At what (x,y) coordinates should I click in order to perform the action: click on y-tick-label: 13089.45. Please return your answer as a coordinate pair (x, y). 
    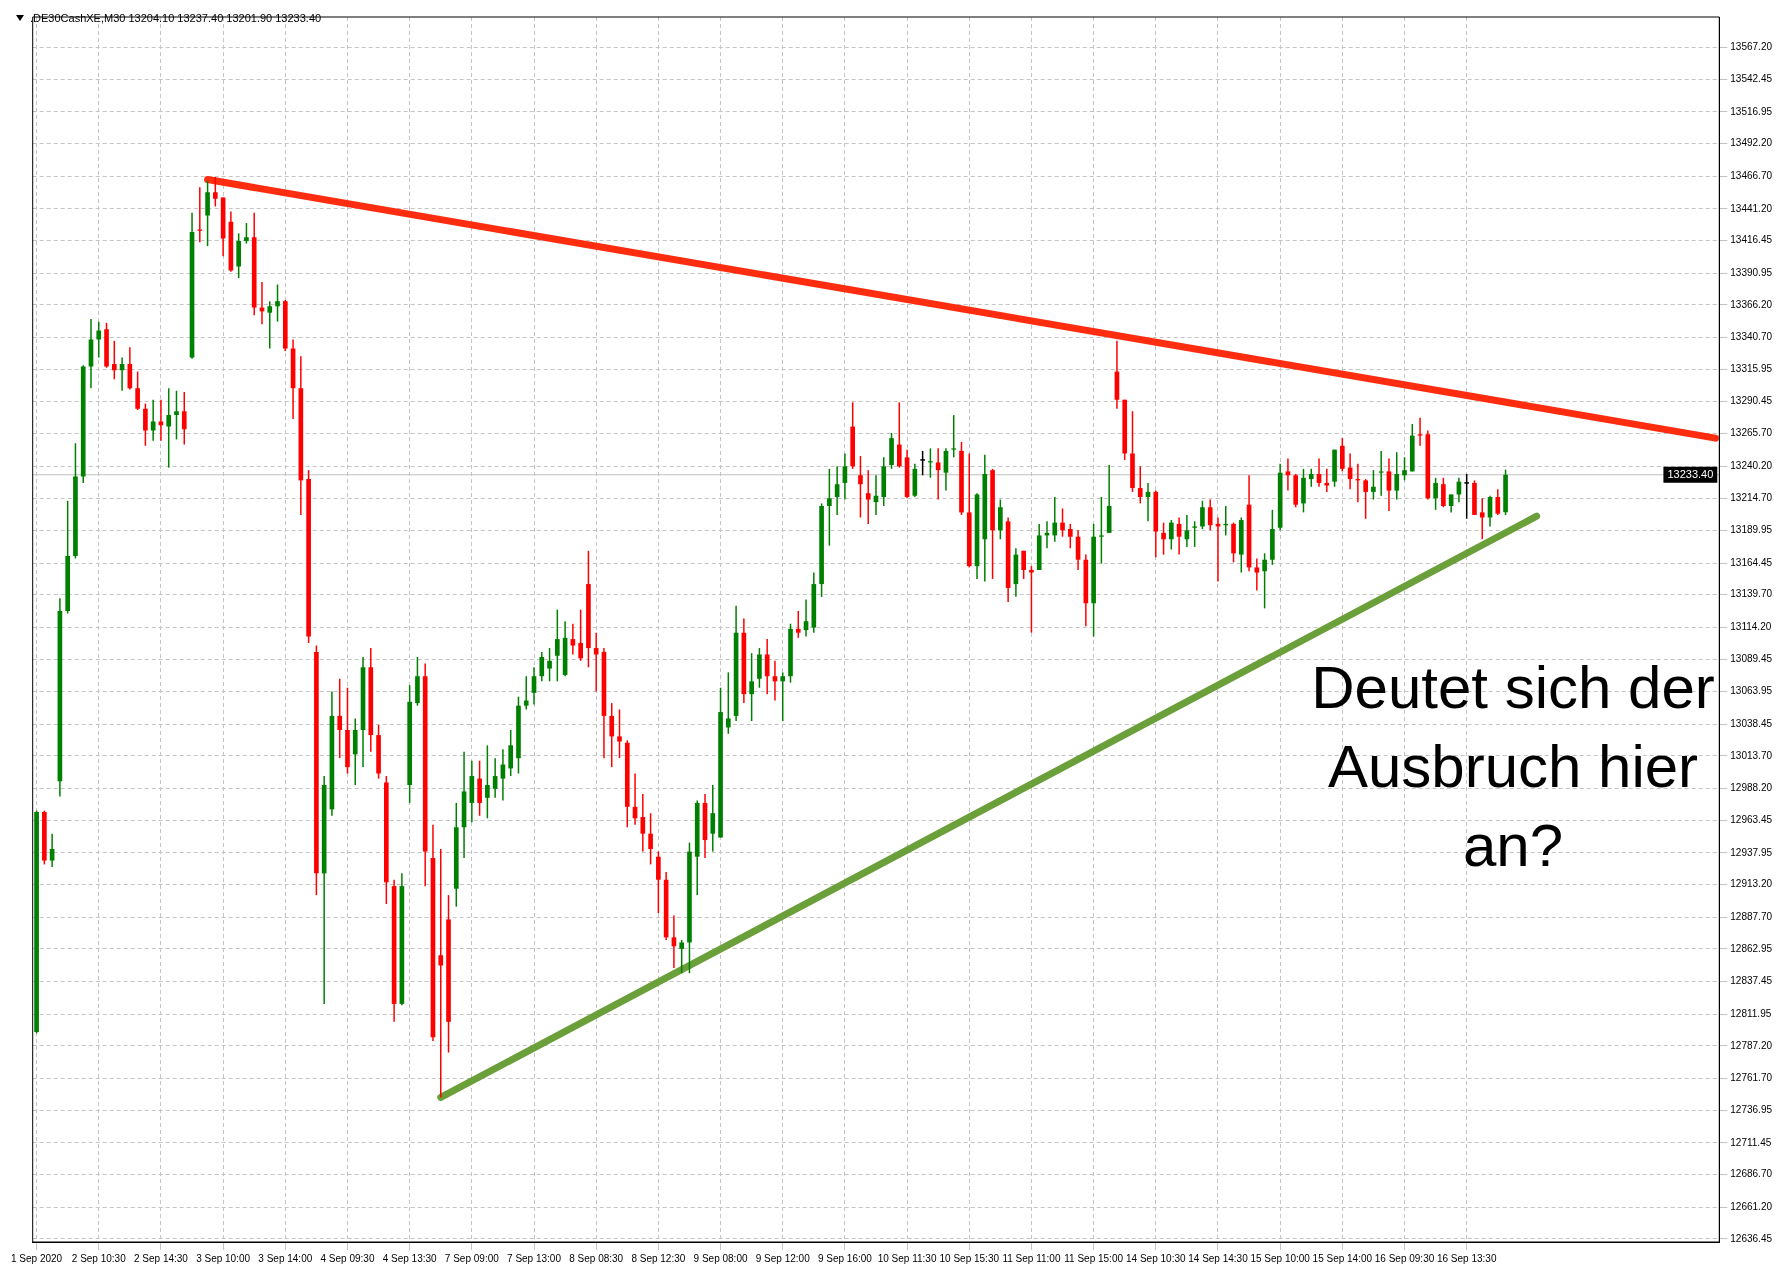
    Looking at the image, I should click on (1751, 658).